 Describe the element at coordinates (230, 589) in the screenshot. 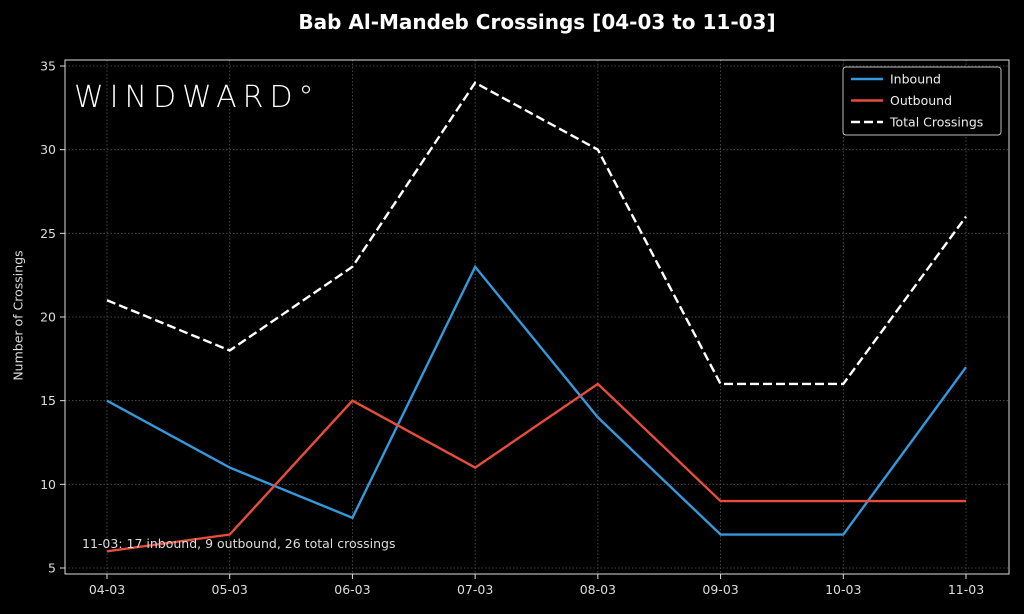

I see `x-tick-label: 05-03` at that location.